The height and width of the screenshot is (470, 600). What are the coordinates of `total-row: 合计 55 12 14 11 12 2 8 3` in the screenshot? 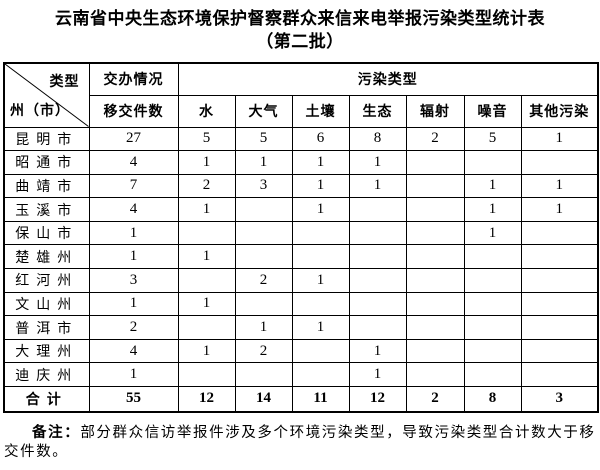 It's located at (301, 399).